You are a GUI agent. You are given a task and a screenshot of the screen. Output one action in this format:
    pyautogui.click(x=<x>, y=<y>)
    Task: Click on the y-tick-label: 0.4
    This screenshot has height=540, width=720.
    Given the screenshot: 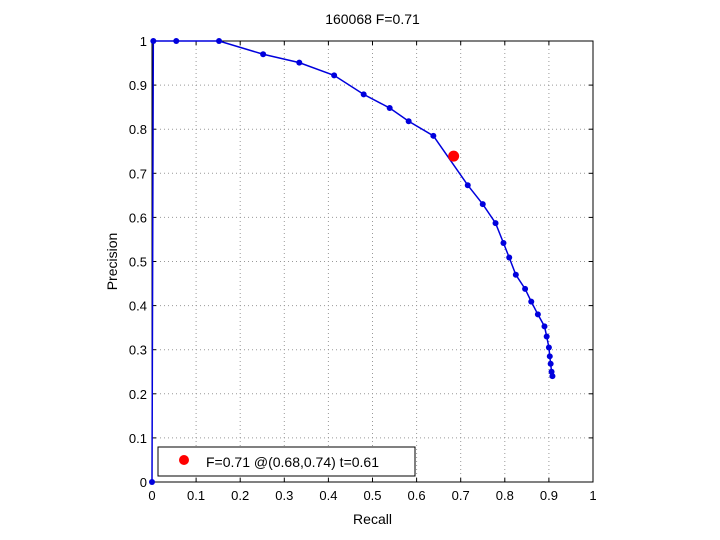 What is the action you would take?
    pyautogui.click(x=138, y=306)
    